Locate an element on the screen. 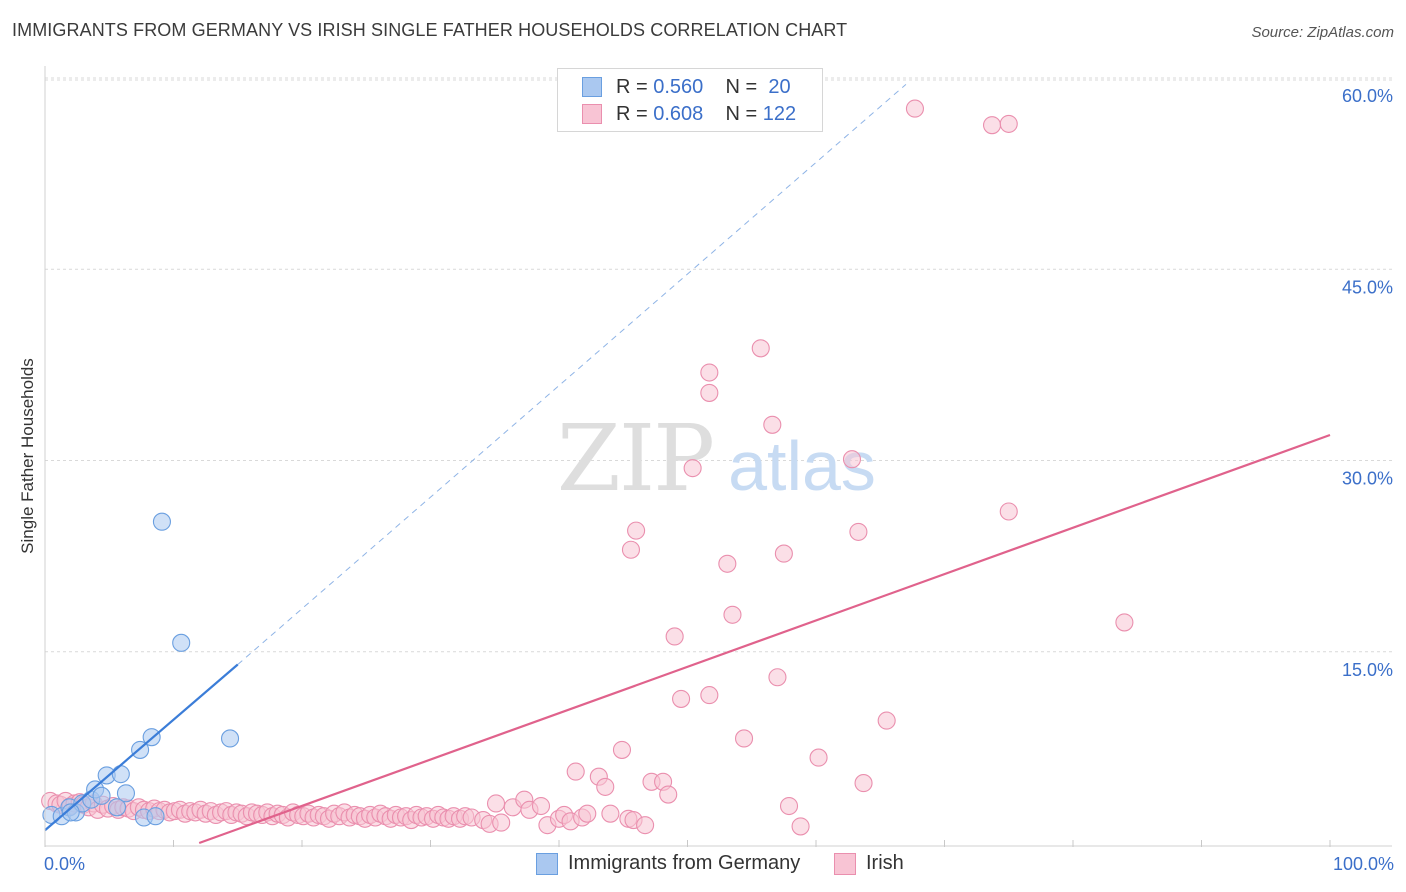  legend-item-irish: Irish is located at coordinates (869, 863).